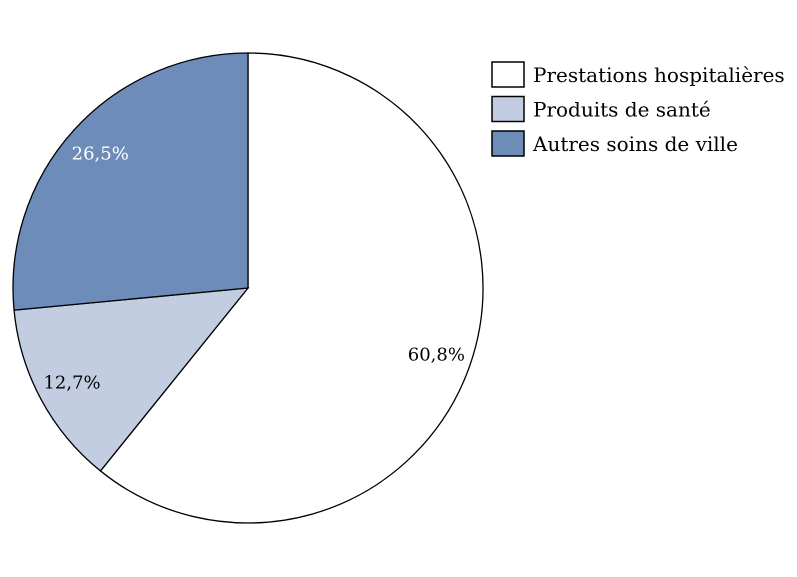  Describe the element at coordinates (100, 154) in the screenshot. I see `slice-value-label: 26,5%` at that location.